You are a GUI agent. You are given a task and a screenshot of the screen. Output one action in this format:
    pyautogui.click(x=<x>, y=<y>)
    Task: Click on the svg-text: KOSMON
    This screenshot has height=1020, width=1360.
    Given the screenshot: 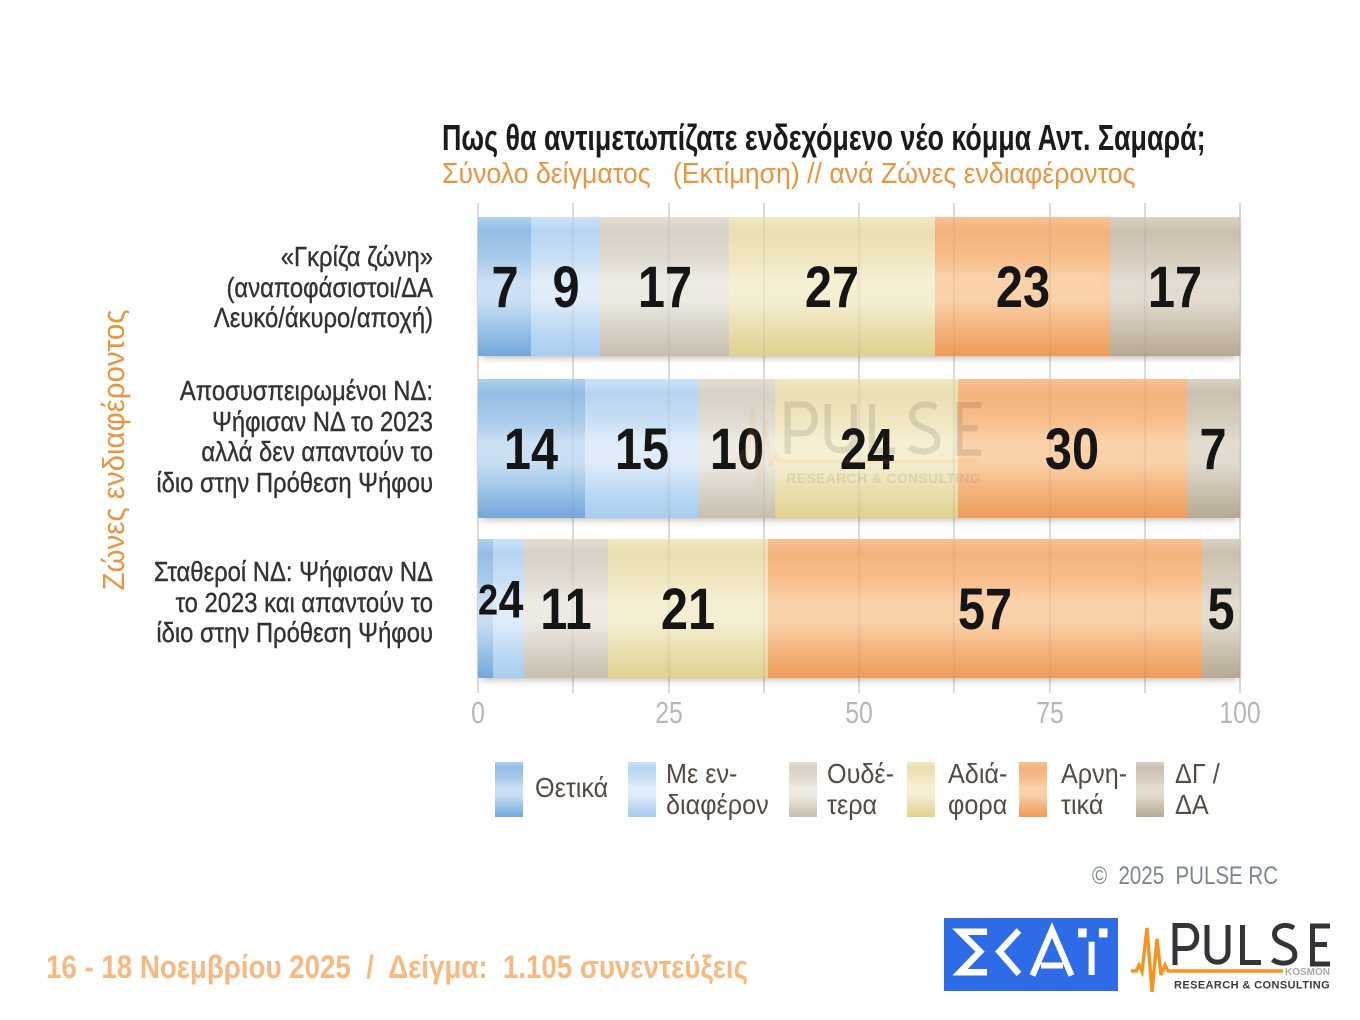 What is the action you would take?
    pyautogui.click(x=1307, y=972)
    